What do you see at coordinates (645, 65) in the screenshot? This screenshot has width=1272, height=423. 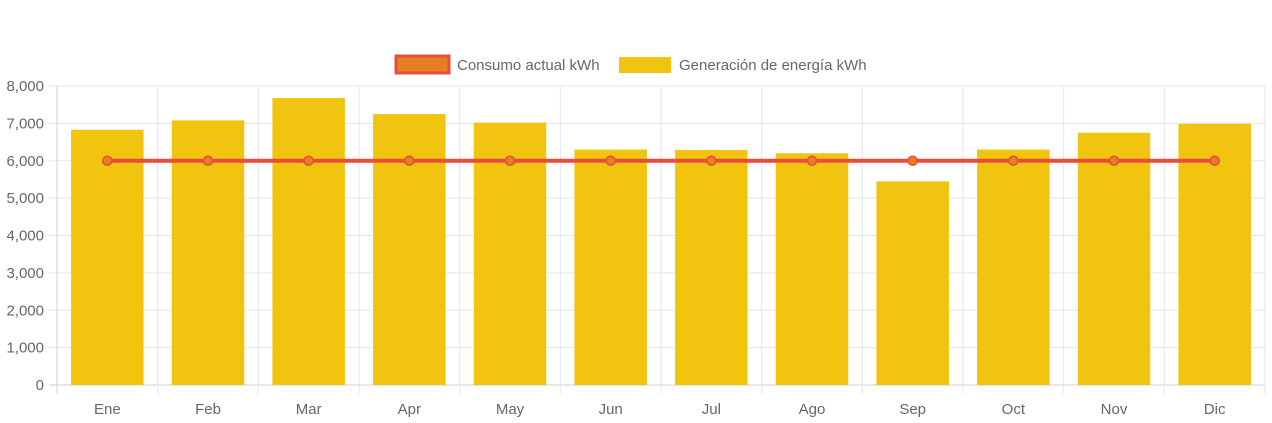 I see `legend-swatch-generacion` at bounding box center [645, 65].